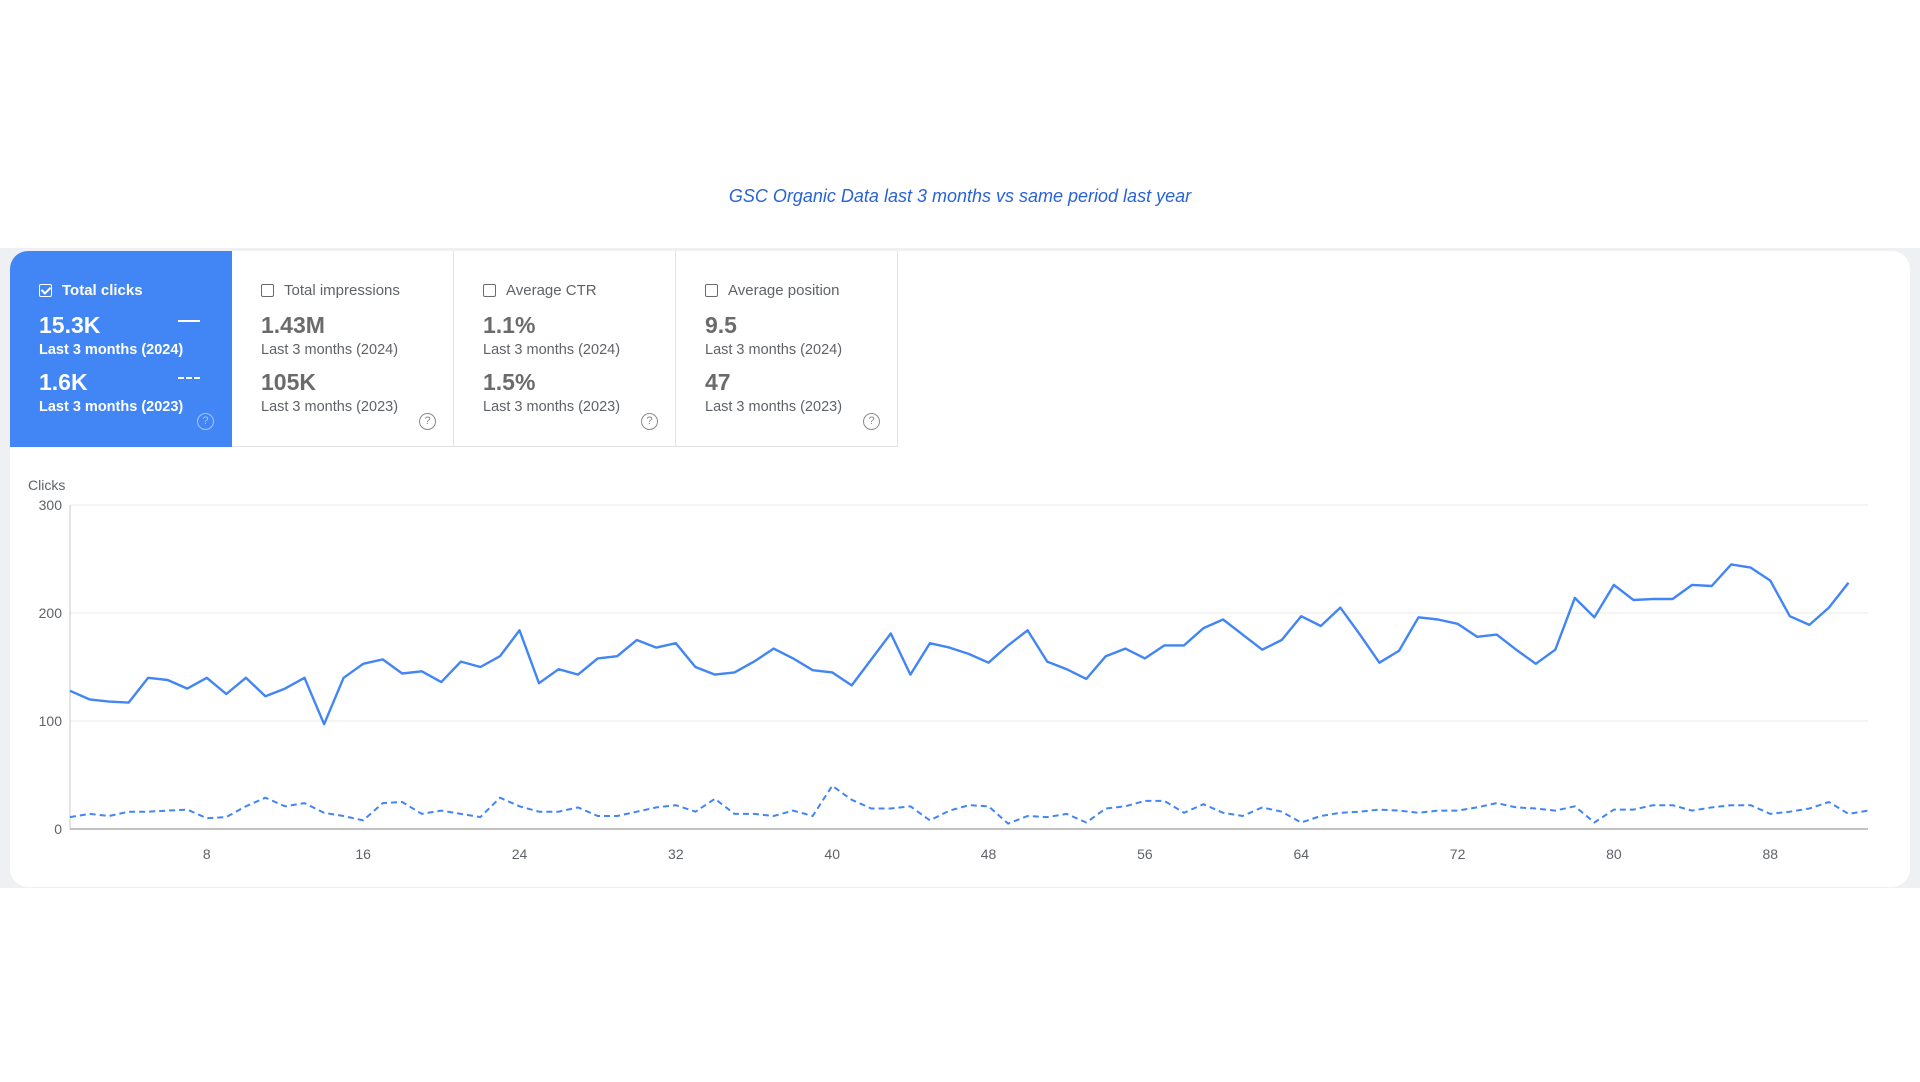 Image resolution: width=1920 pixels, height=1082 pixels. What do you see at coordinates (959, 644) in the screenshot?
I see `series-line-2024` at bounding box center [959, 644].